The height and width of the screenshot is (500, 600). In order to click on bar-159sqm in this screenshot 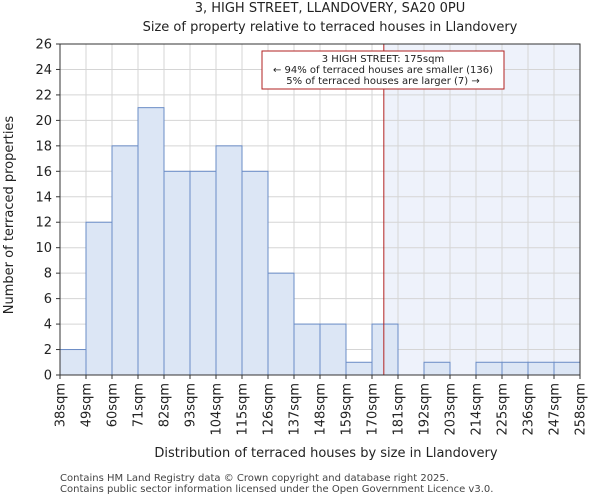, I will do `click(359, 368)`.